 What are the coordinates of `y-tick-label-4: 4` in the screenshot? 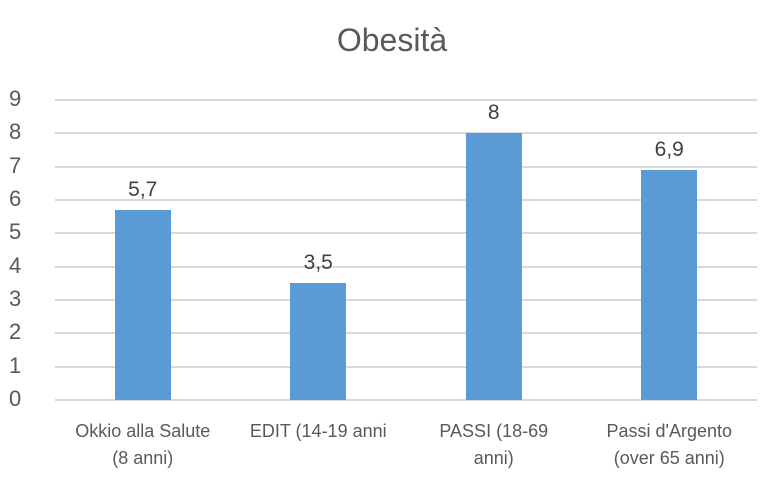 It's located at (15, 265).